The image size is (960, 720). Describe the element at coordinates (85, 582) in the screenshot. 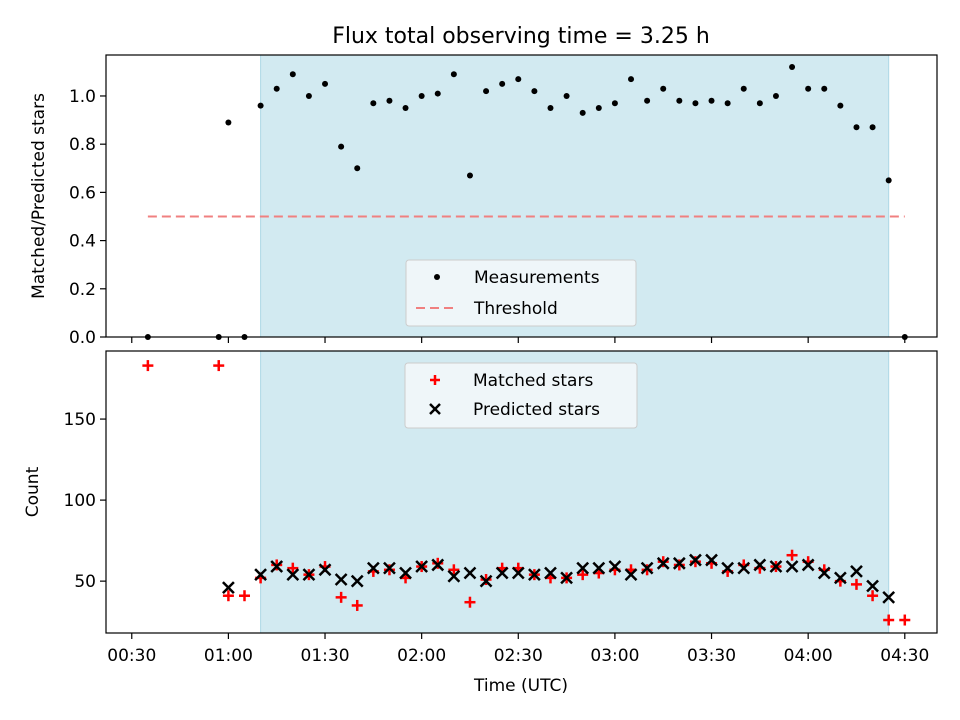

I see `y-tick-label: 50` at that location.